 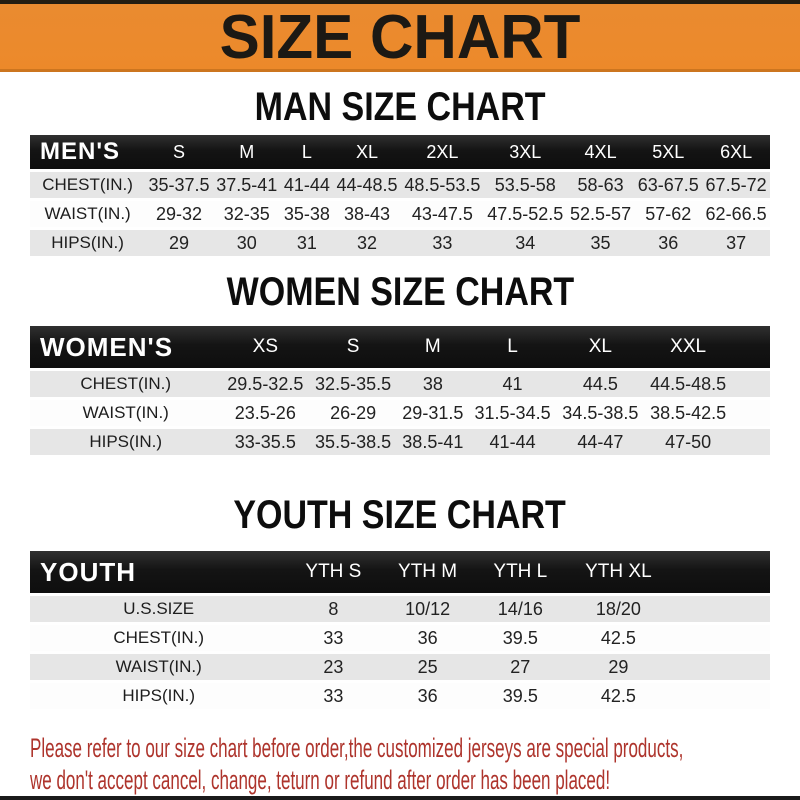 What do you see at coordinates (432, 413) in the screenshot?
I see `size-value-cell: 29-31.5` at bounding box center [432, 413].